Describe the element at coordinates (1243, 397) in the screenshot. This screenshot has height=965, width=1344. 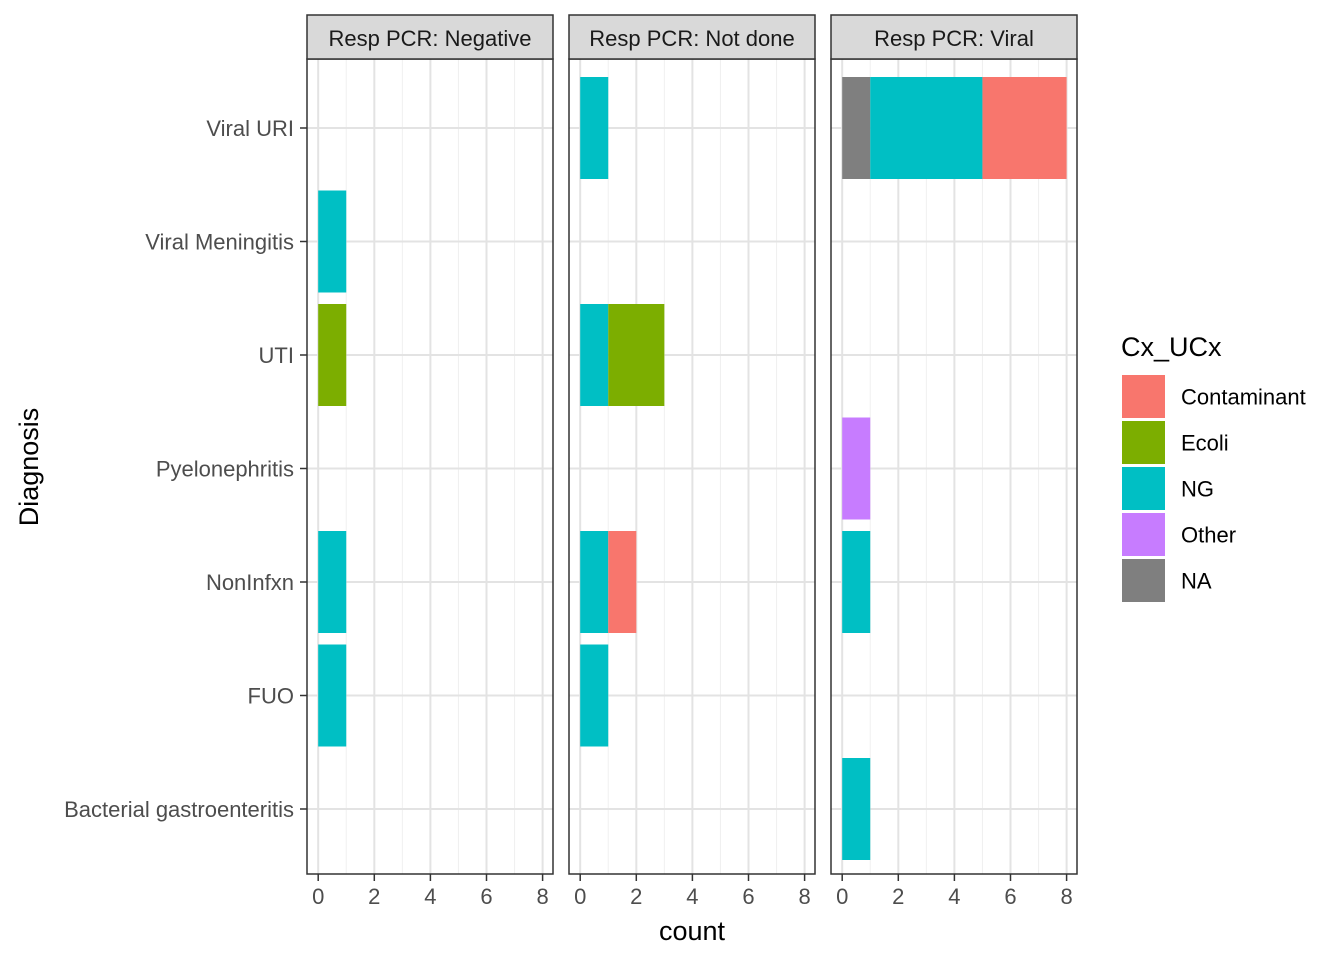
I see `legend-label: Contaminant` at that location.